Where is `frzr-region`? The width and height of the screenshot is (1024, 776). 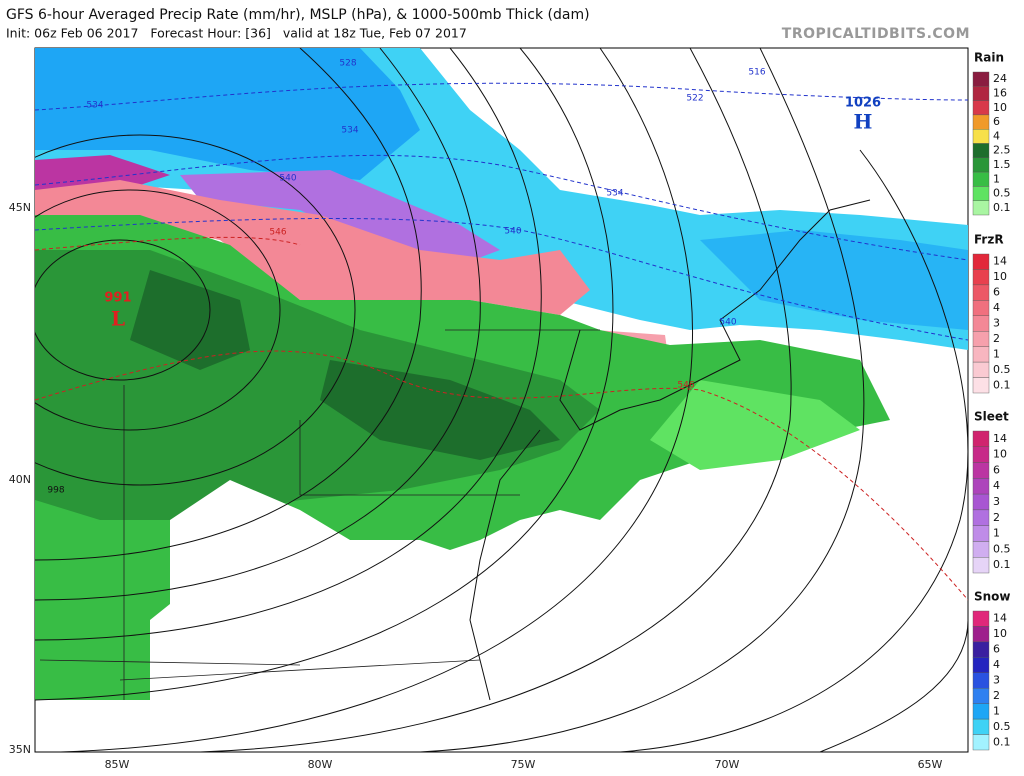
frzr-region is located at coordinates (312, 247).